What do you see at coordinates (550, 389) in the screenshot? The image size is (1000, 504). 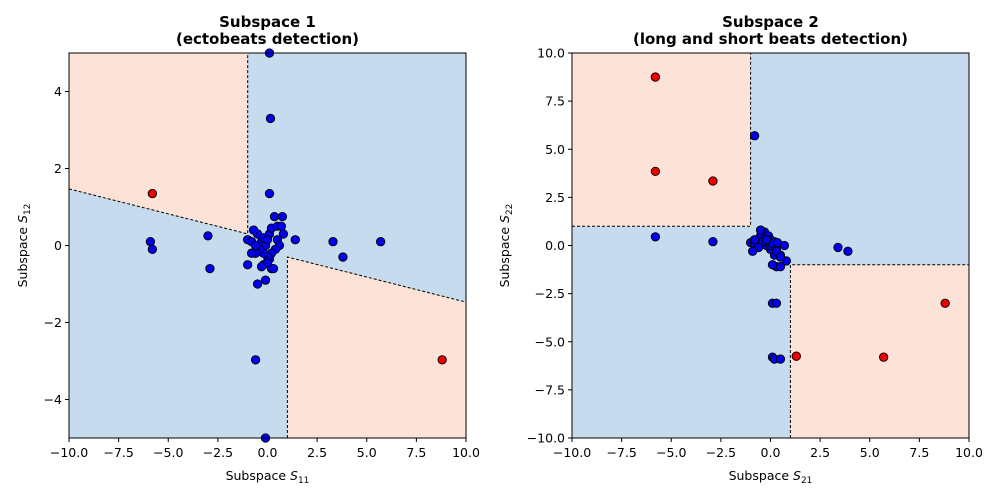 I see `y-tick-label: −7.5` at bounding box center [550, 389].